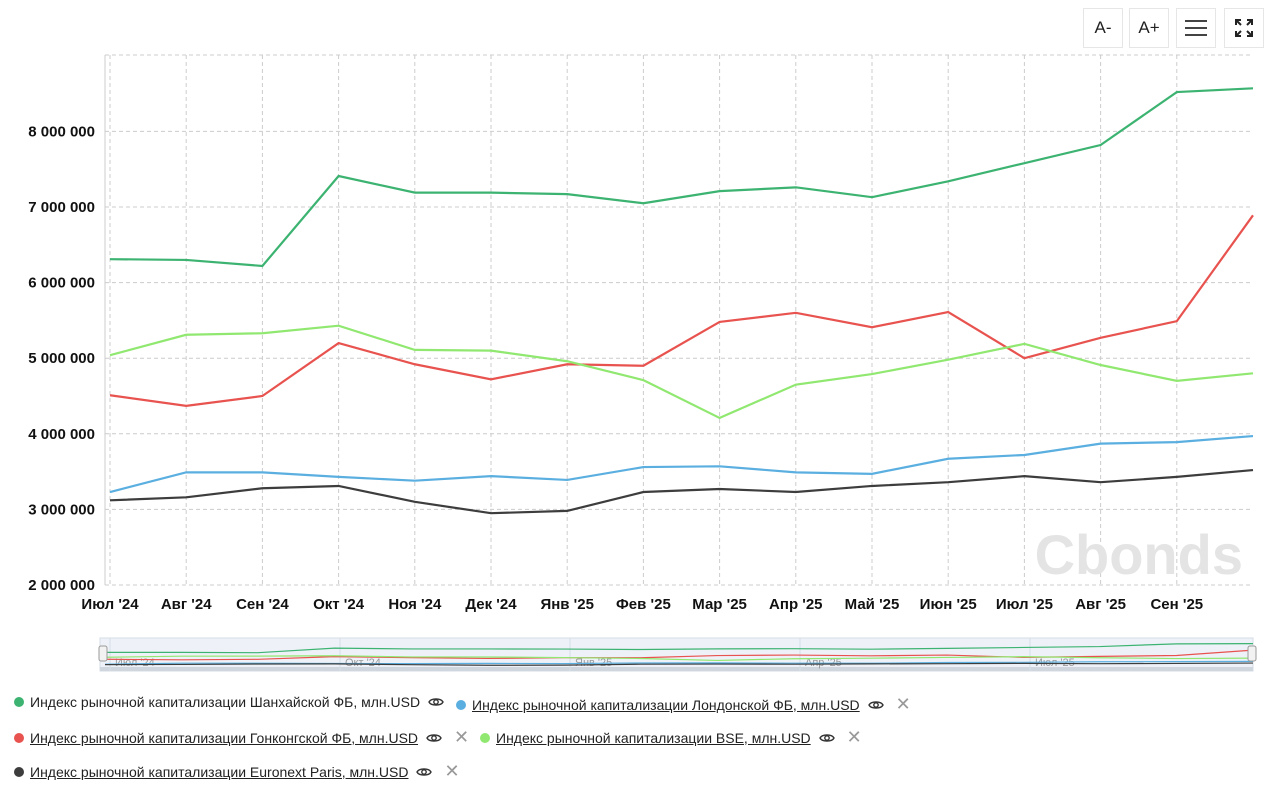 This screenshot has width=1280, height=788. I want to click on menu-button, so click(1196, 28).